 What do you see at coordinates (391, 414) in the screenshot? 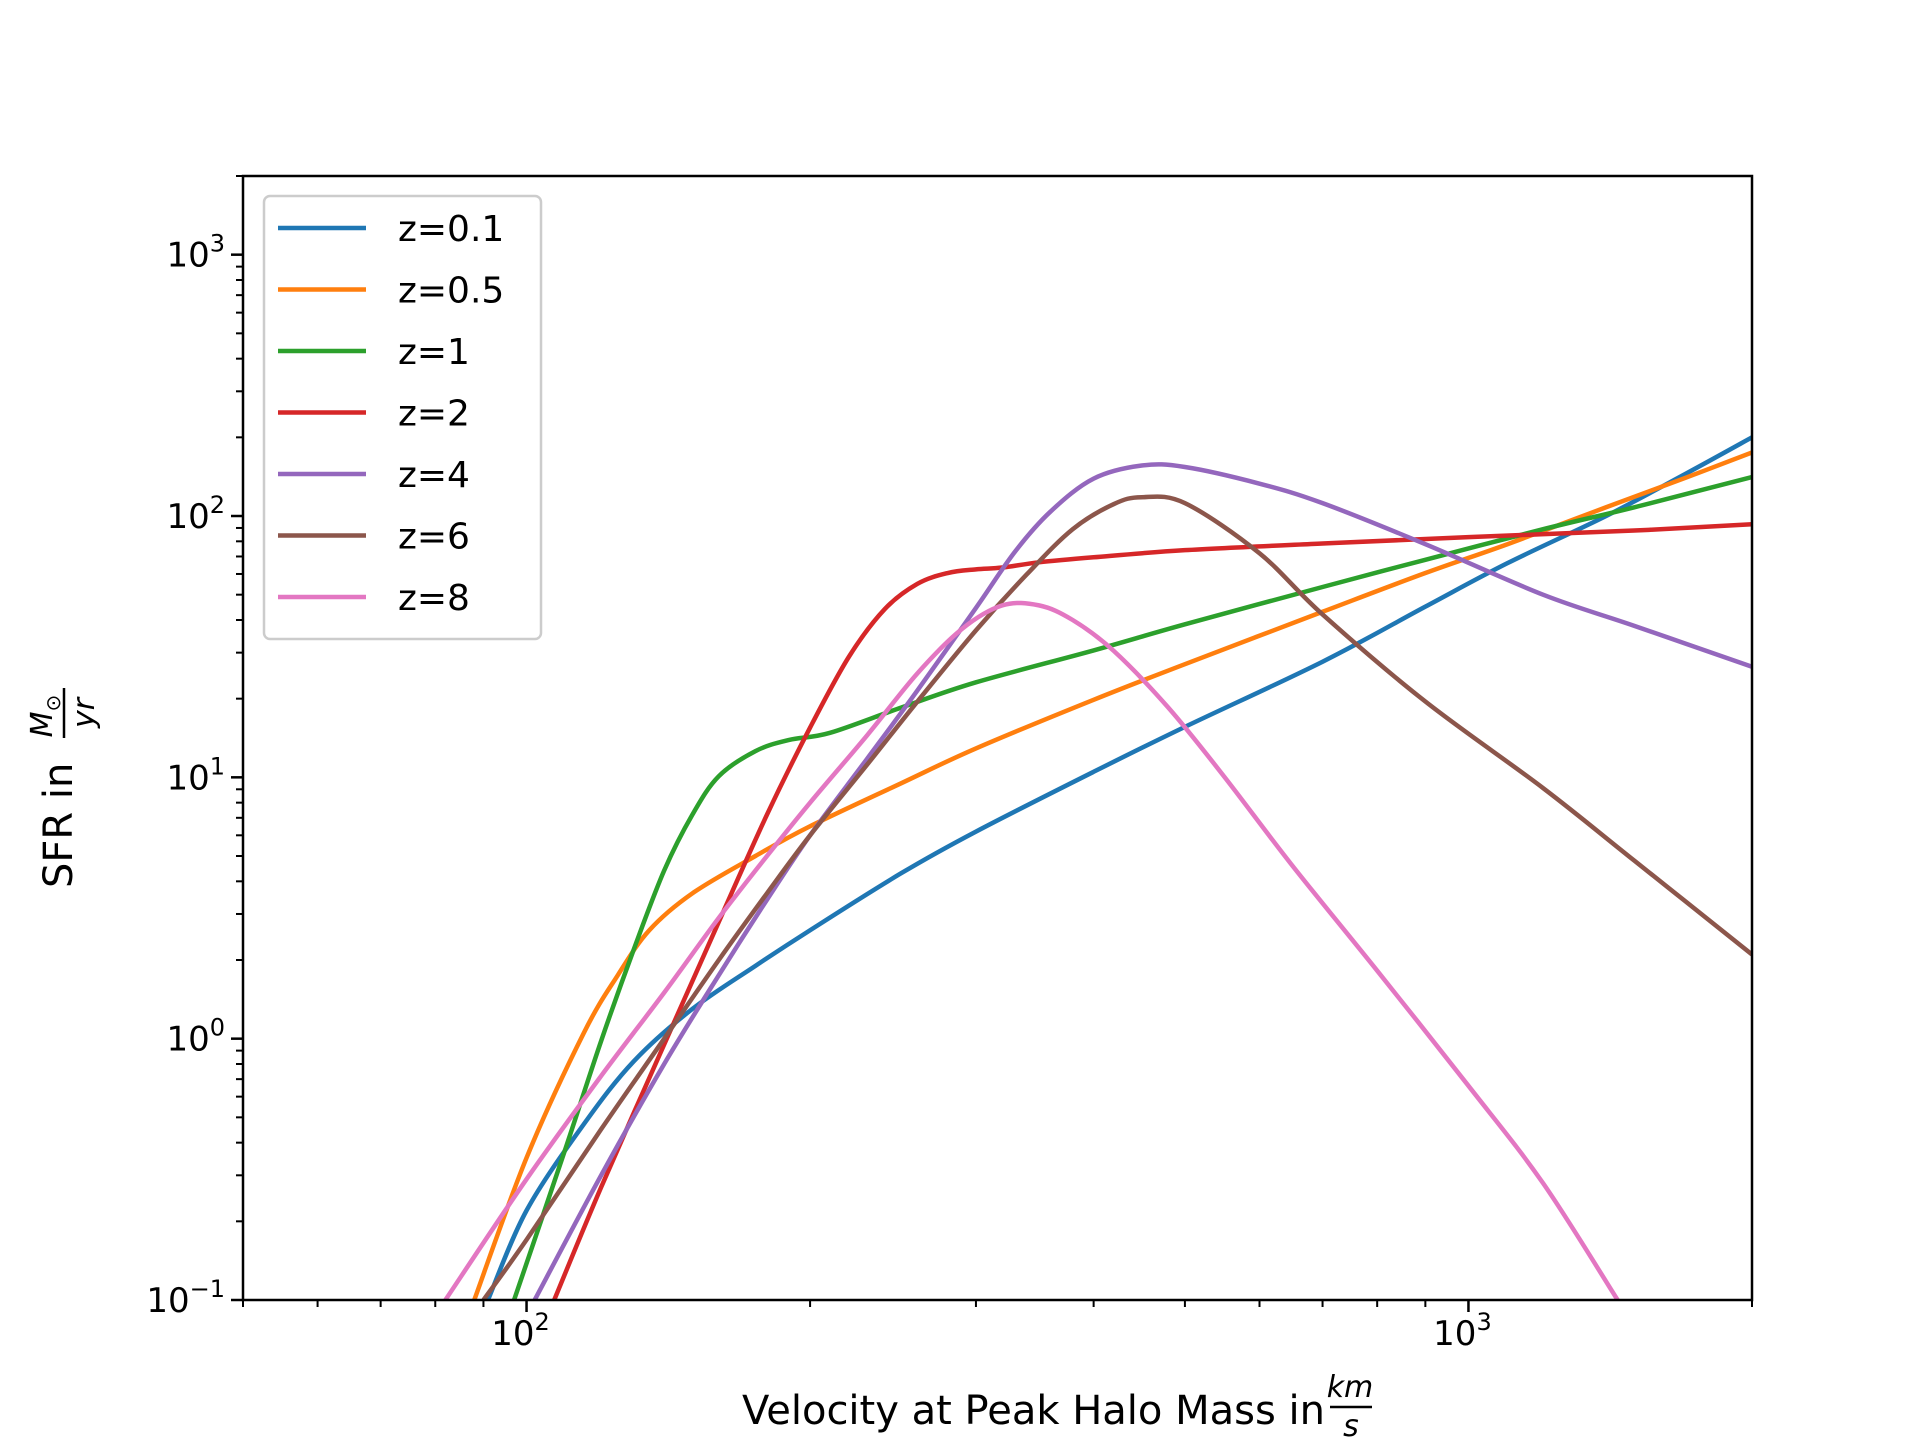
I see `legend-entries: z=0.1 z=0.5 z=1 z=2 z=4 z=6 z=8` at bounding box center [391, 414].